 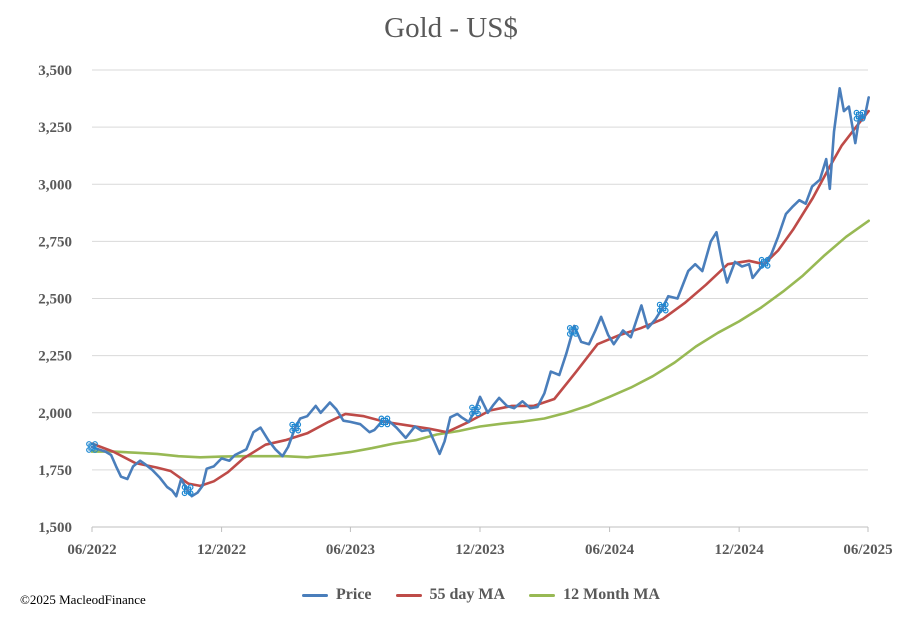 What do you see at coordinates (467, 594) in the screenshot?
I see `legend-label-55-day-ma: 55 day MA` at bounding box center [467, 594].